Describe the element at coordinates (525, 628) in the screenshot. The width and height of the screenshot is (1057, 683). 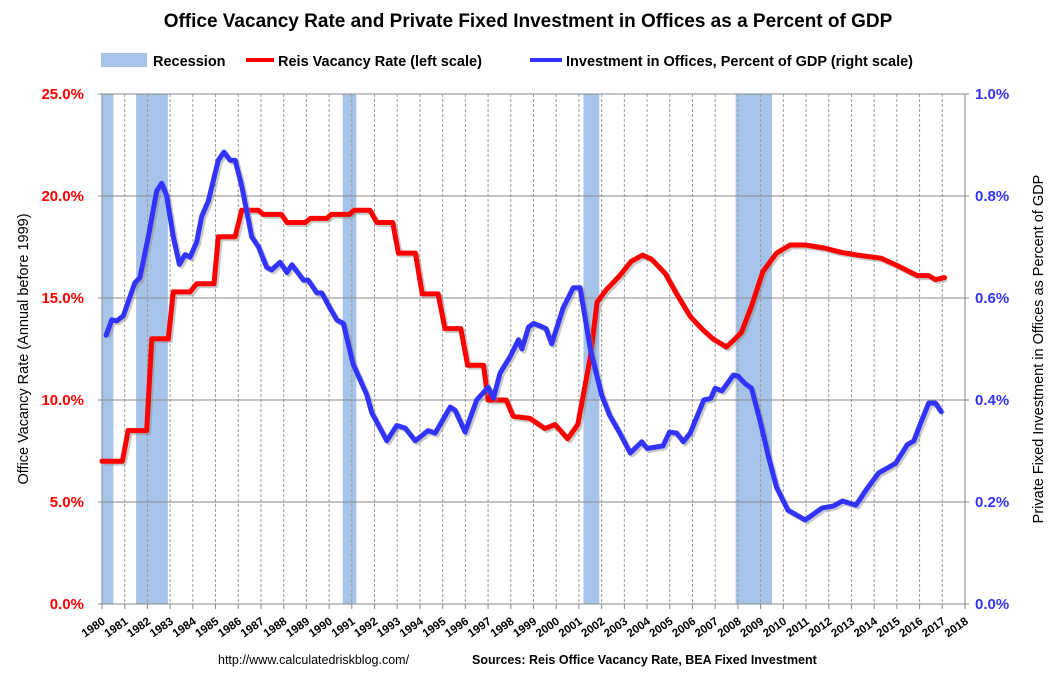
I see `x-tick-label: 1999` at that location.